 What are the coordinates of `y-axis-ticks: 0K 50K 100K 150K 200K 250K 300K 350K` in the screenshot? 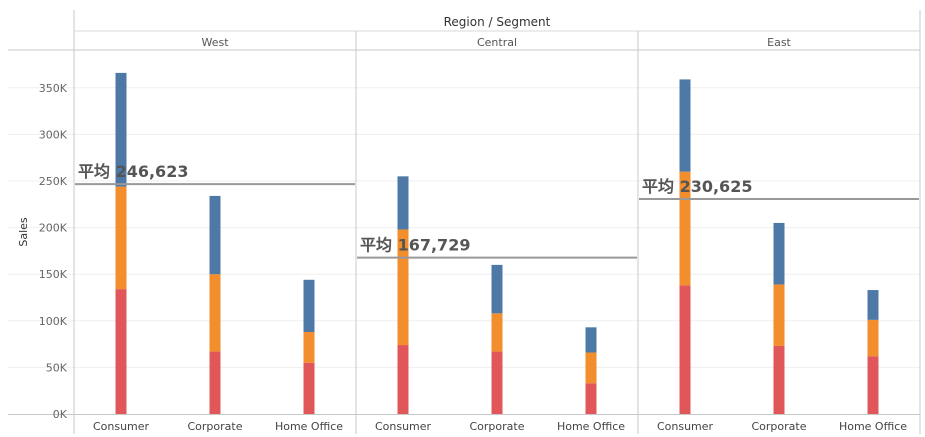 It's located at (53, 251).